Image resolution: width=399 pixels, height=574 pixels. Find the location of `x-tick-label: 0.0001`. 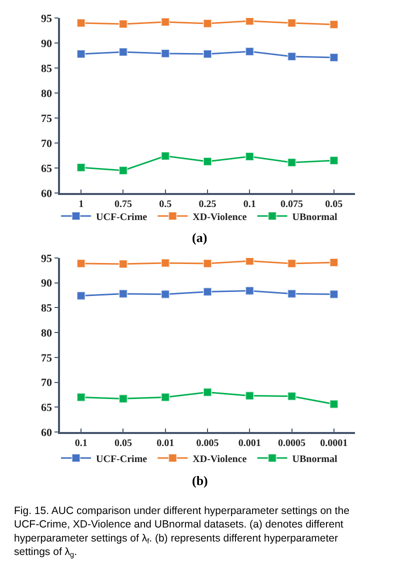

x-tick-label: 0.0001 is located at coordinates (334, 443).